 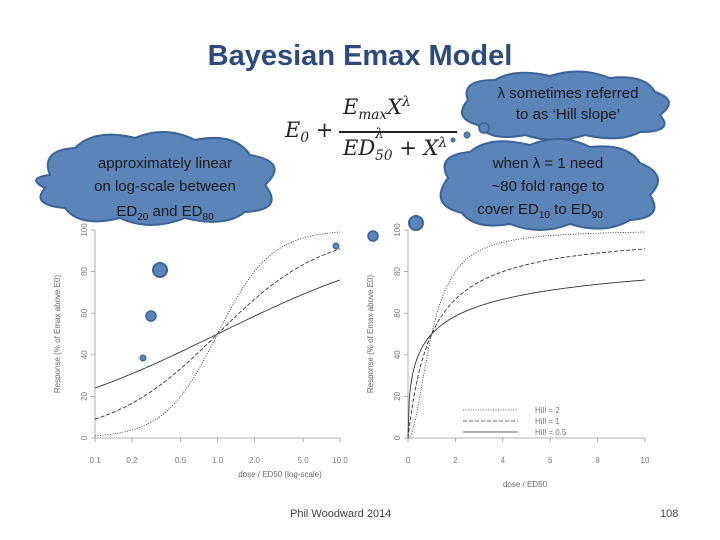 I want to click on callout-right-line-2: ~80 fold range to, so click(x=547, y=186).